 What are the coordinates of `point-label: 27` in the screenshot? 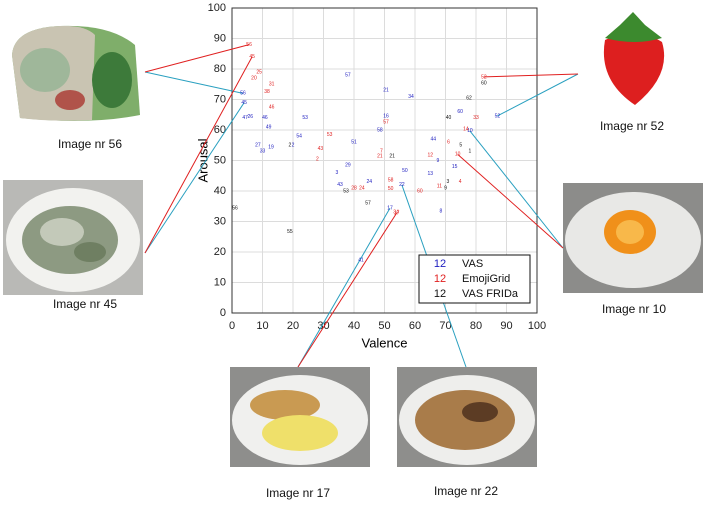 It's located at (258, 146).